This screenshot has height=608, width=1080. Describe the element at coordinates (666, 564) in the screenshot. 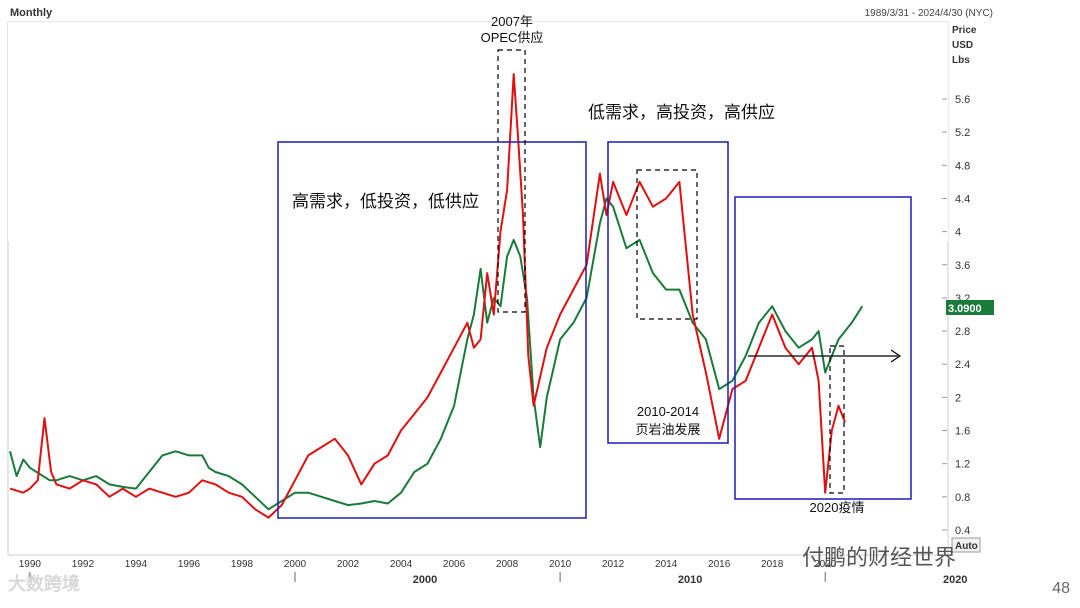

I see `x-tick-label: 2014` at that location.